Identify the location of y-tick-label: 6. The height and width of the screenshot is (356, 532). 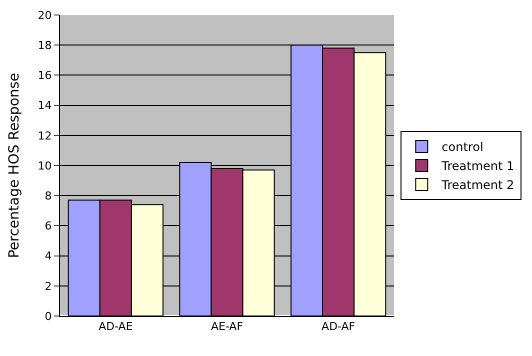
(48, 226).